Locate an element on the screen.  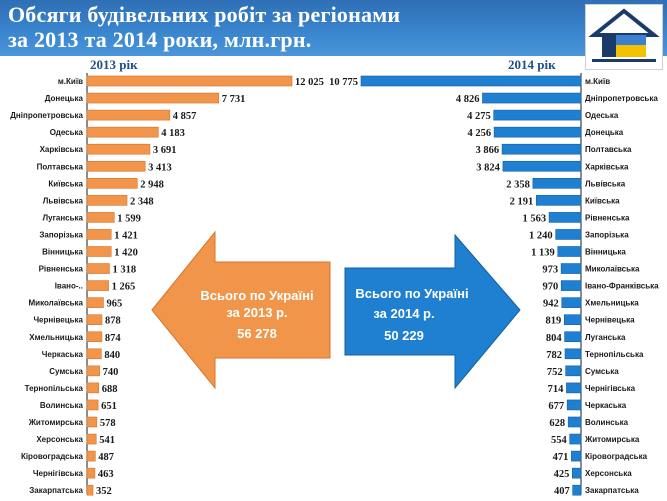
category-label-2013-13: Миколаївська is located at coordinates (56, 303).